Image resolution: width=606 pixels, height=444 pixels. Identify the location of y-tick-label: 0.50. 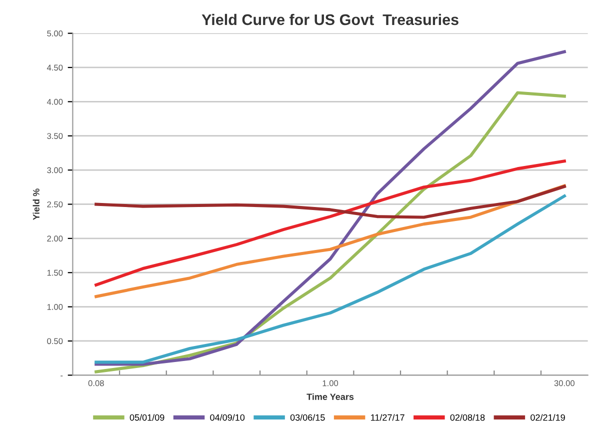
(55, 341).